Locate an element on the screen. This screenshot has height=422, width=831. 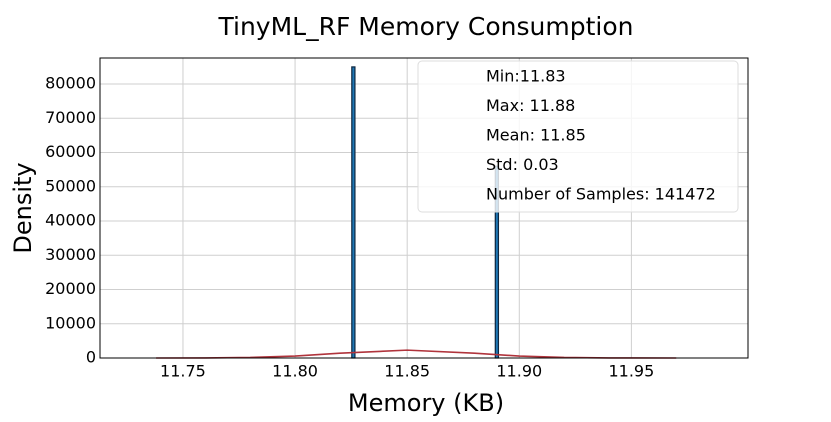
y-tick-label: 60000 is located at coordinates (70, 151).